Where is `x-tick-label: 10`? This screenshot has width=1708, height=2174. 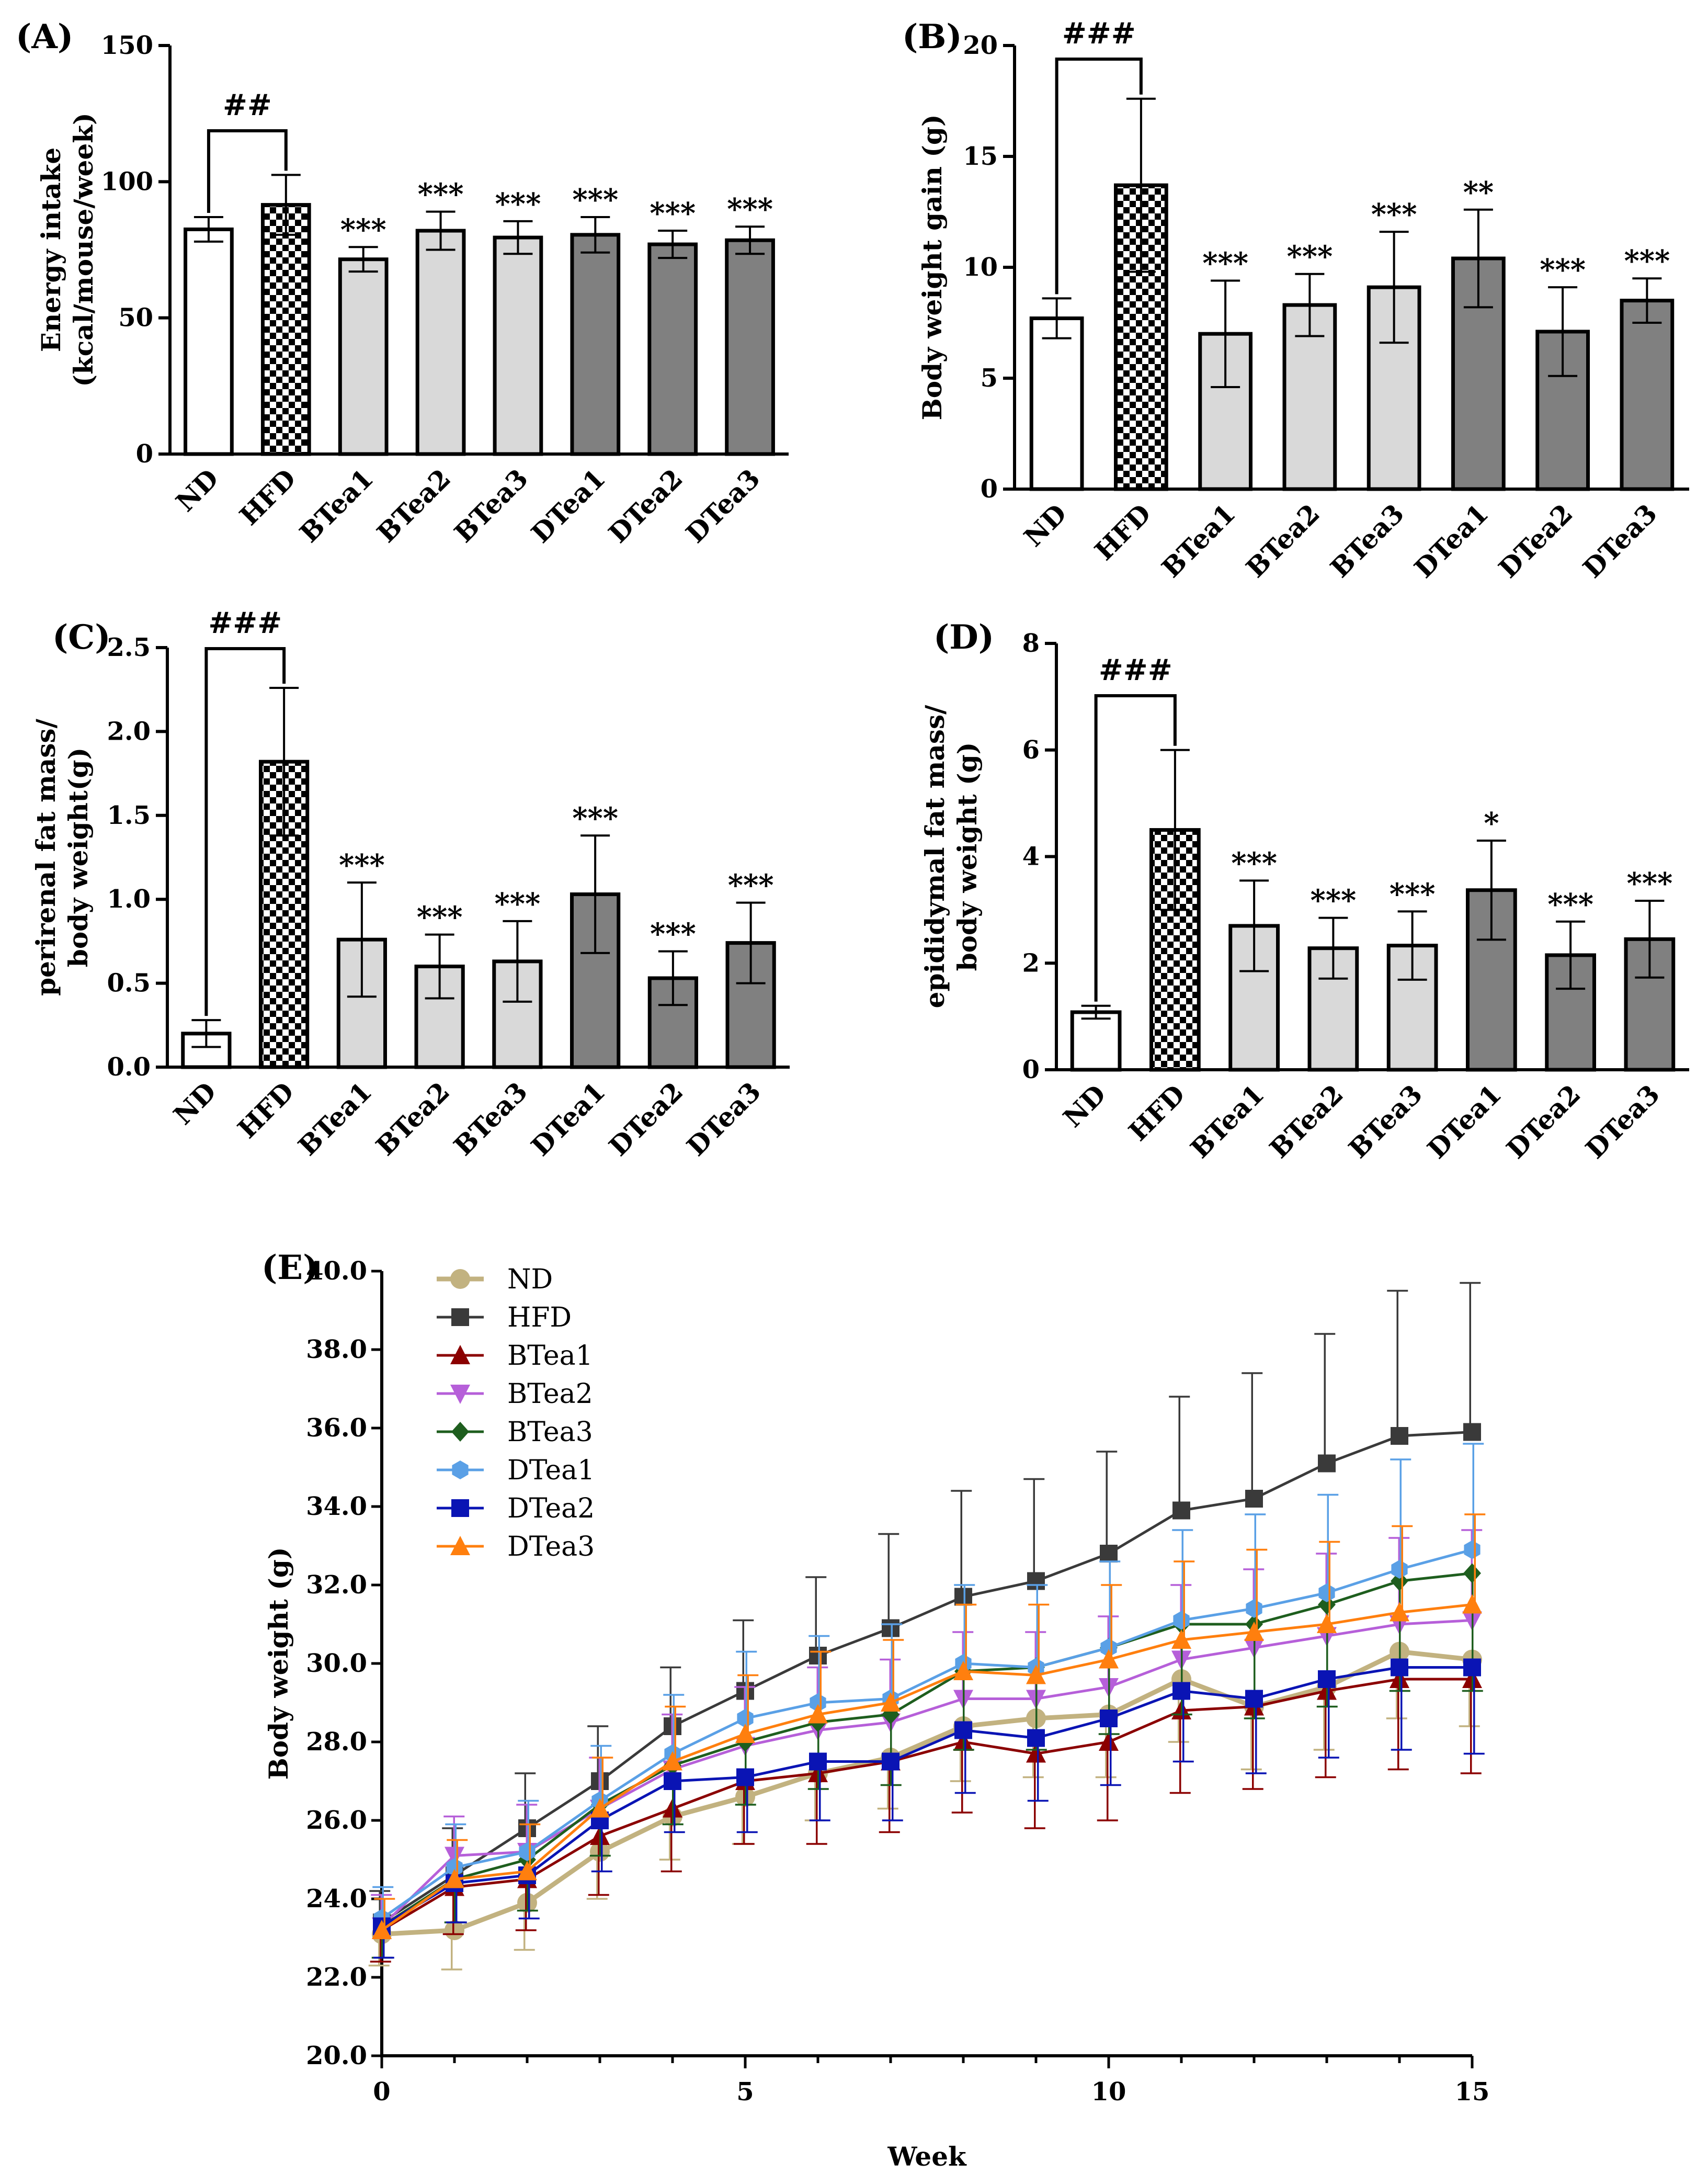 x-tick-label: 10 is located at coordinates (1108, 2092).